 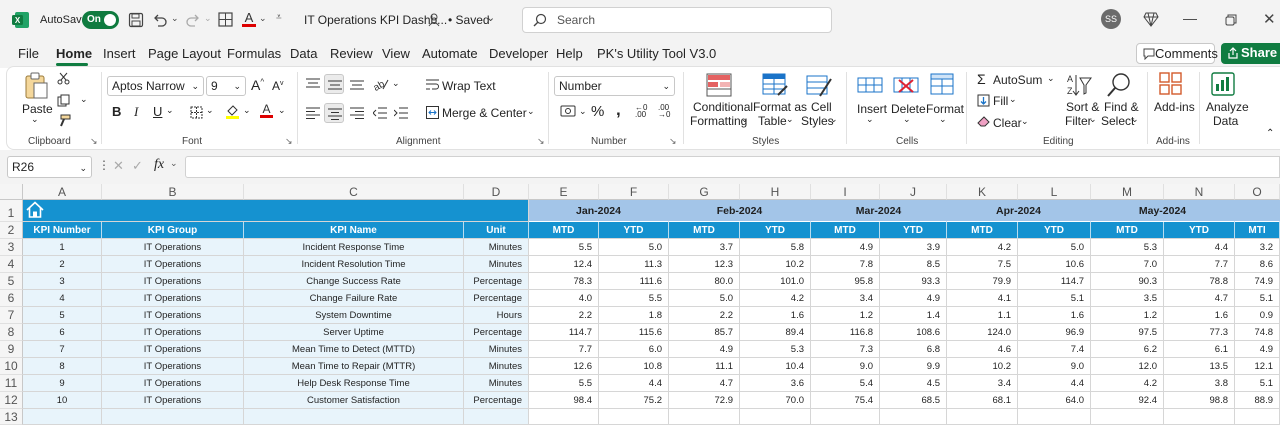 I want to click on orientation-icon: ab, so click(x=381, y=84).